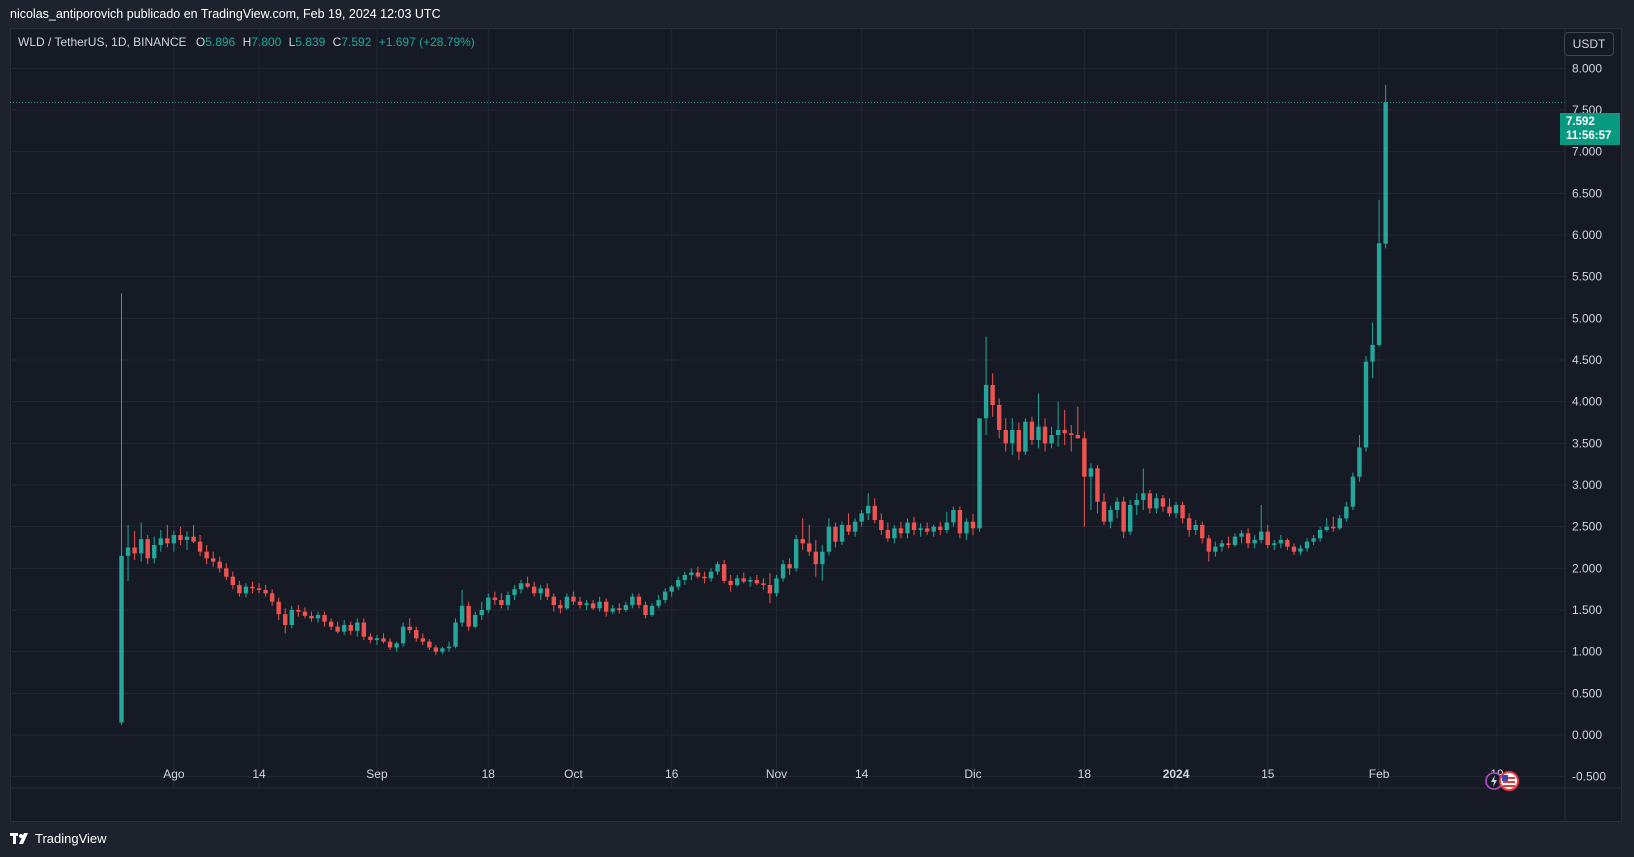 The height and width of the screenshot is (857, 1634). What do you see at coordinates (1589, 44) in the screenshot?
I see `currency-button: USDT` at bounding box center [1589, 44].